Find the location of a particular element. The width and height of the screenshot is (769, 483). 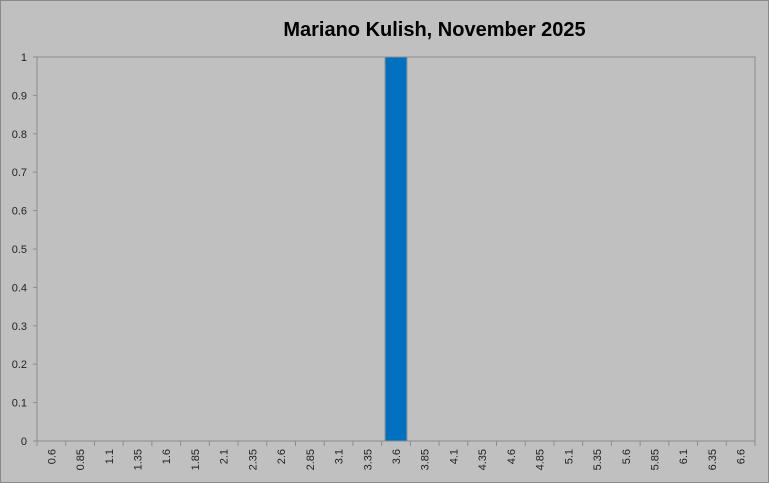

y-tick-label: 0.8 is located at coordinates (19, 135).